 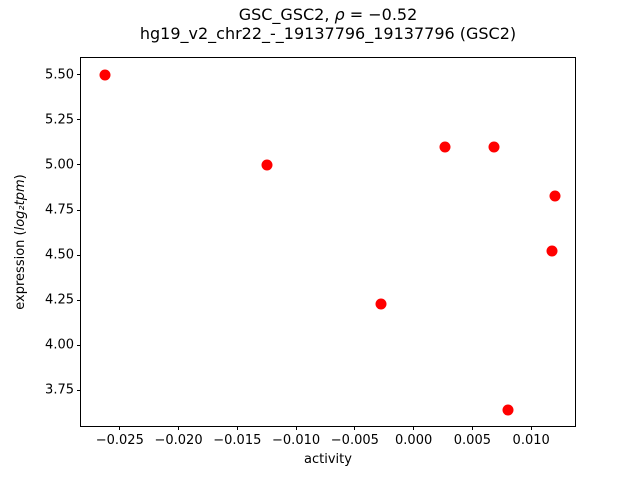 I want to click on title-suffix: = −0.52, so click(x=381, y=14).